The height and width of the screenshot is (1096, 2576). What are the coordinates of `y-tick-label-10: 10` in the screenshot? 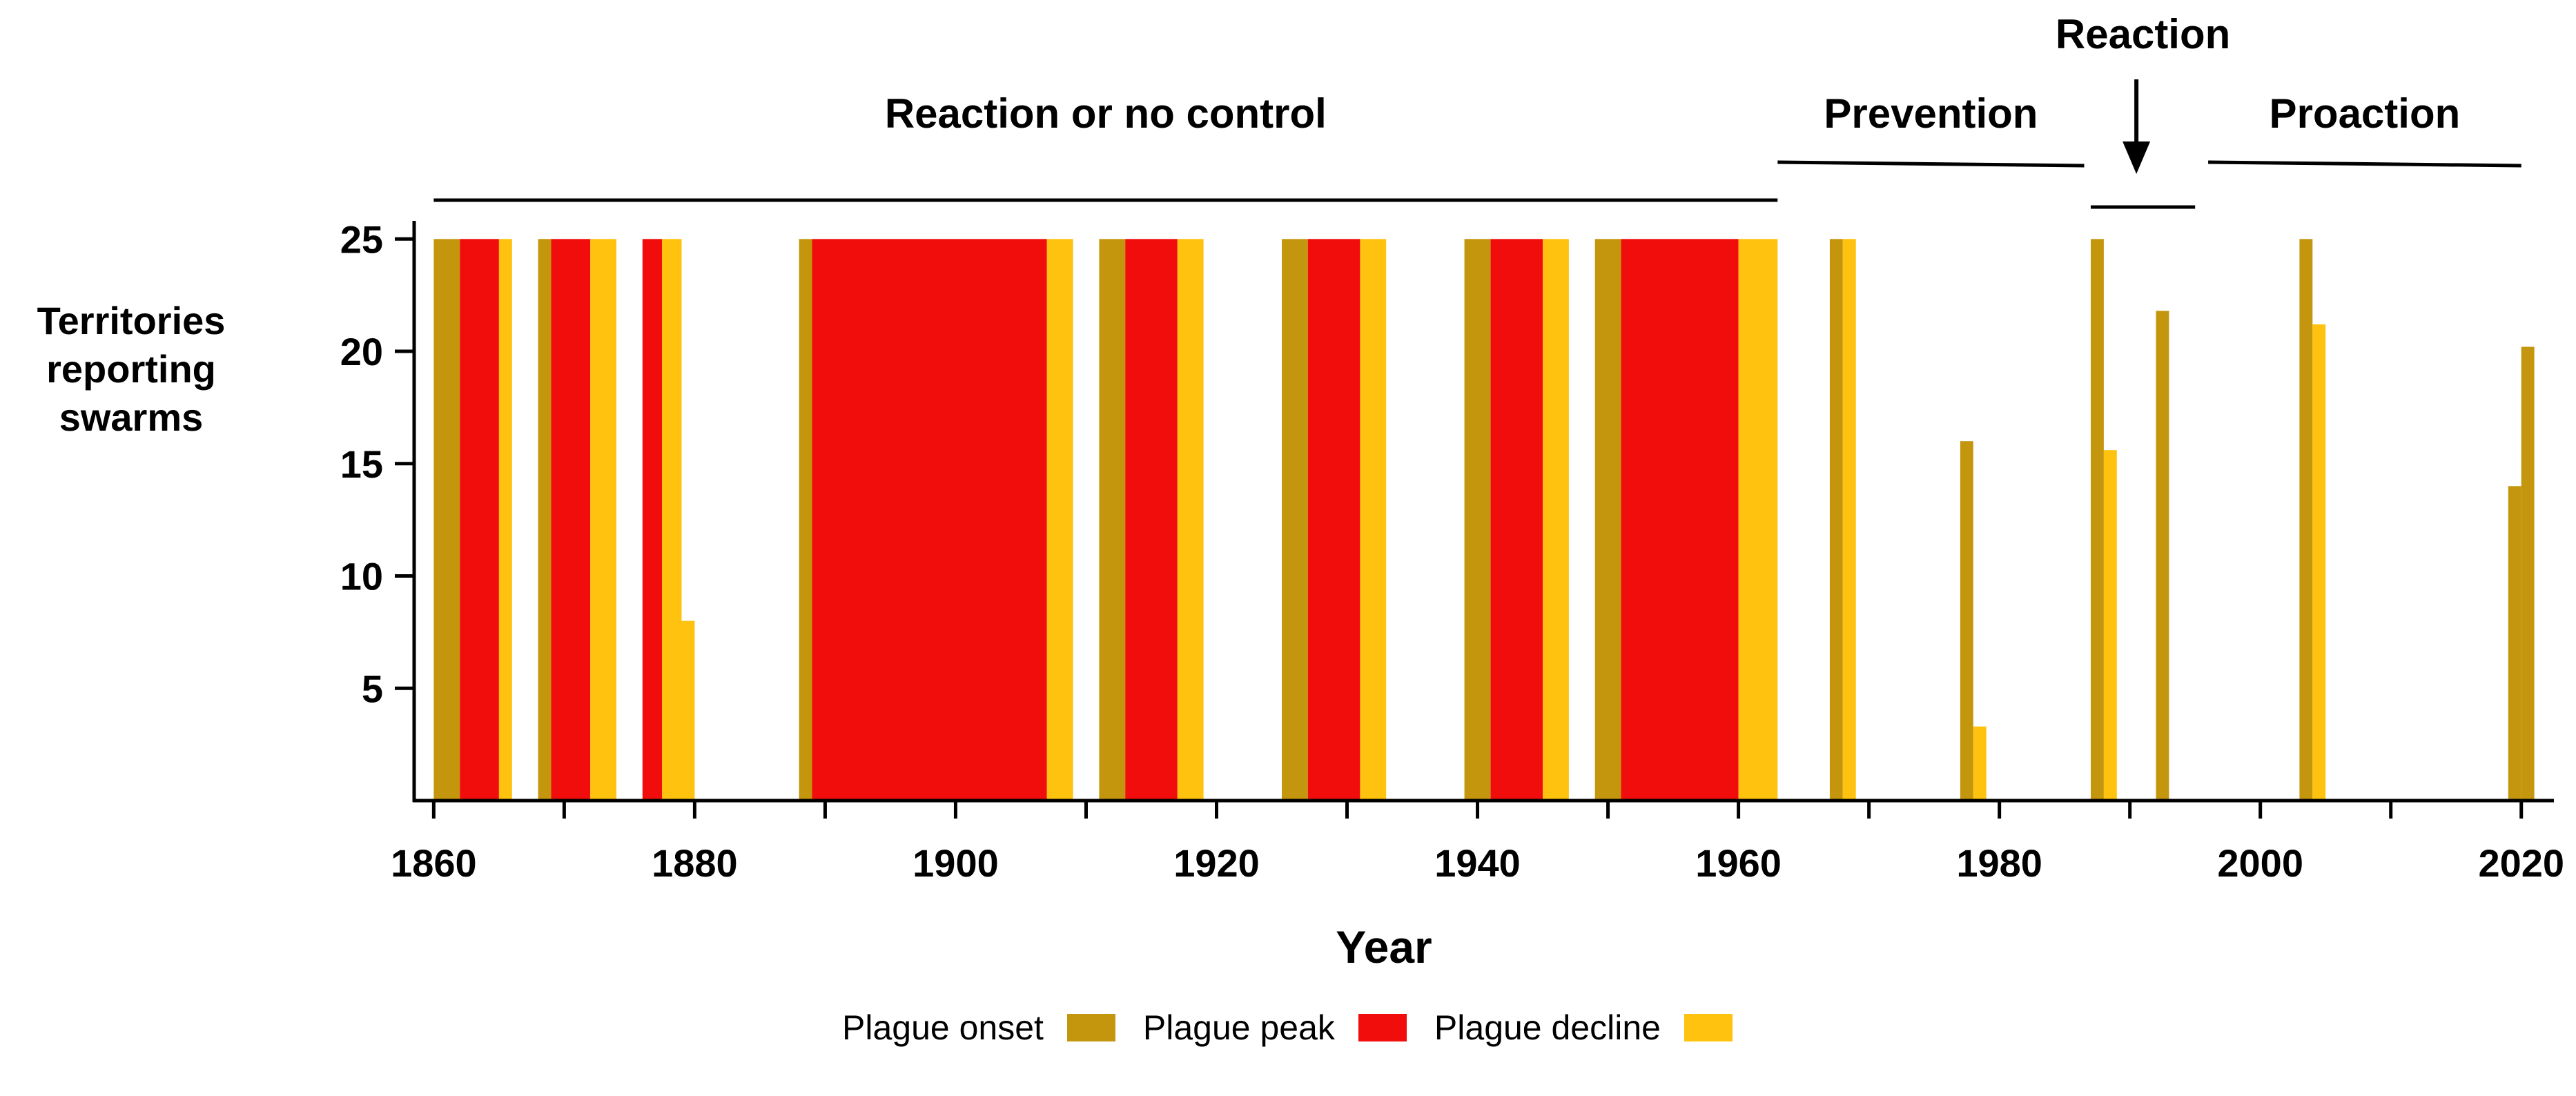 It's located at (361, 576).